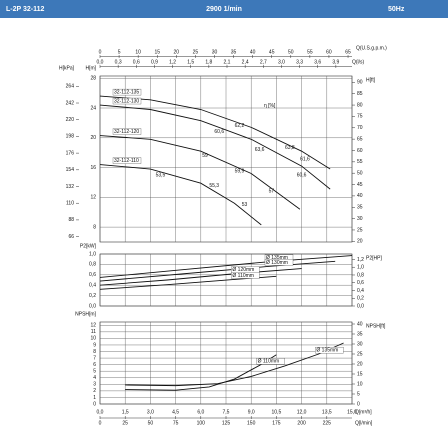  What do you see at coordinates (360, 219) in the screenshot?
I see `y2-tick-label: 30` at bounding box center [360, 219].